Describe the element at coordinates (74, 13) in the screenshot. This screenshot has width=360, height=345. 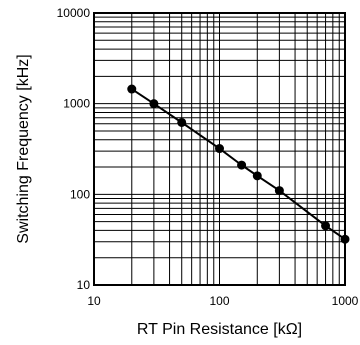
I see `y-tick-label: 10000` at that location.